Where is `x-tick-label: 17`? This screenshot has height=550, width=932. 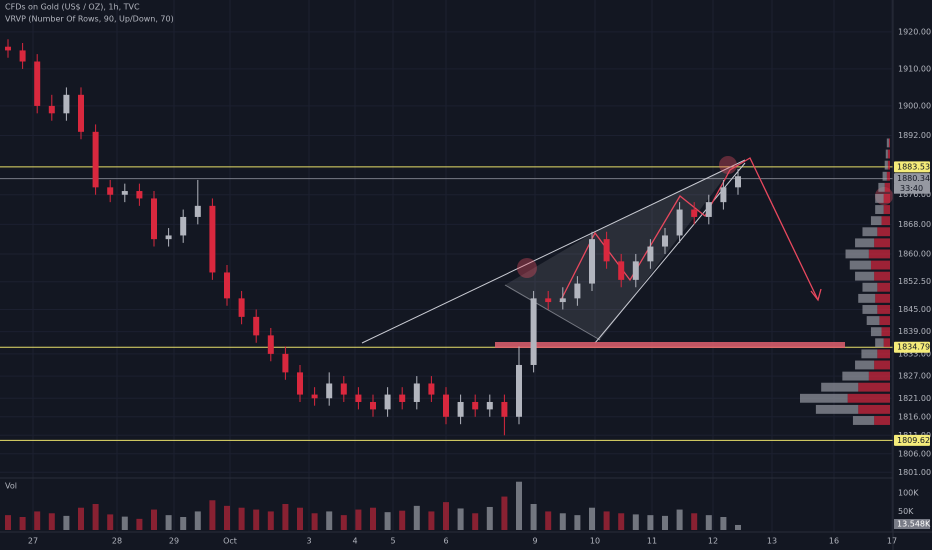
x-tick-label: 17 is located at coordinates (892, 541).